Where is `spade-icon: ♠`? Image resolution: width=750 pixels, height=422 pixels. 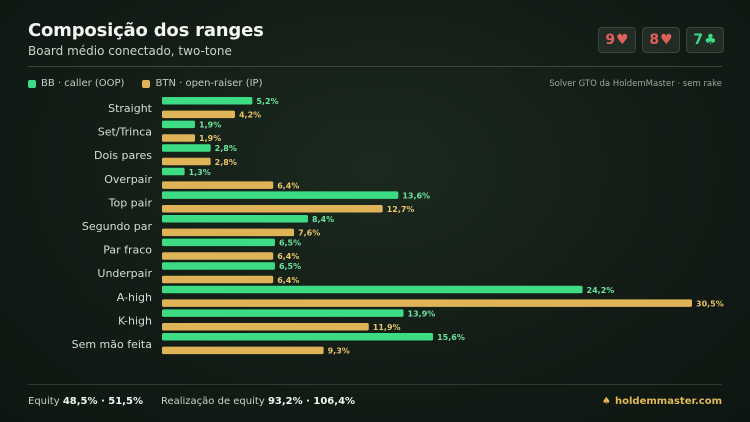 spade-icon: ♠ is located at coordinates (607, 401).